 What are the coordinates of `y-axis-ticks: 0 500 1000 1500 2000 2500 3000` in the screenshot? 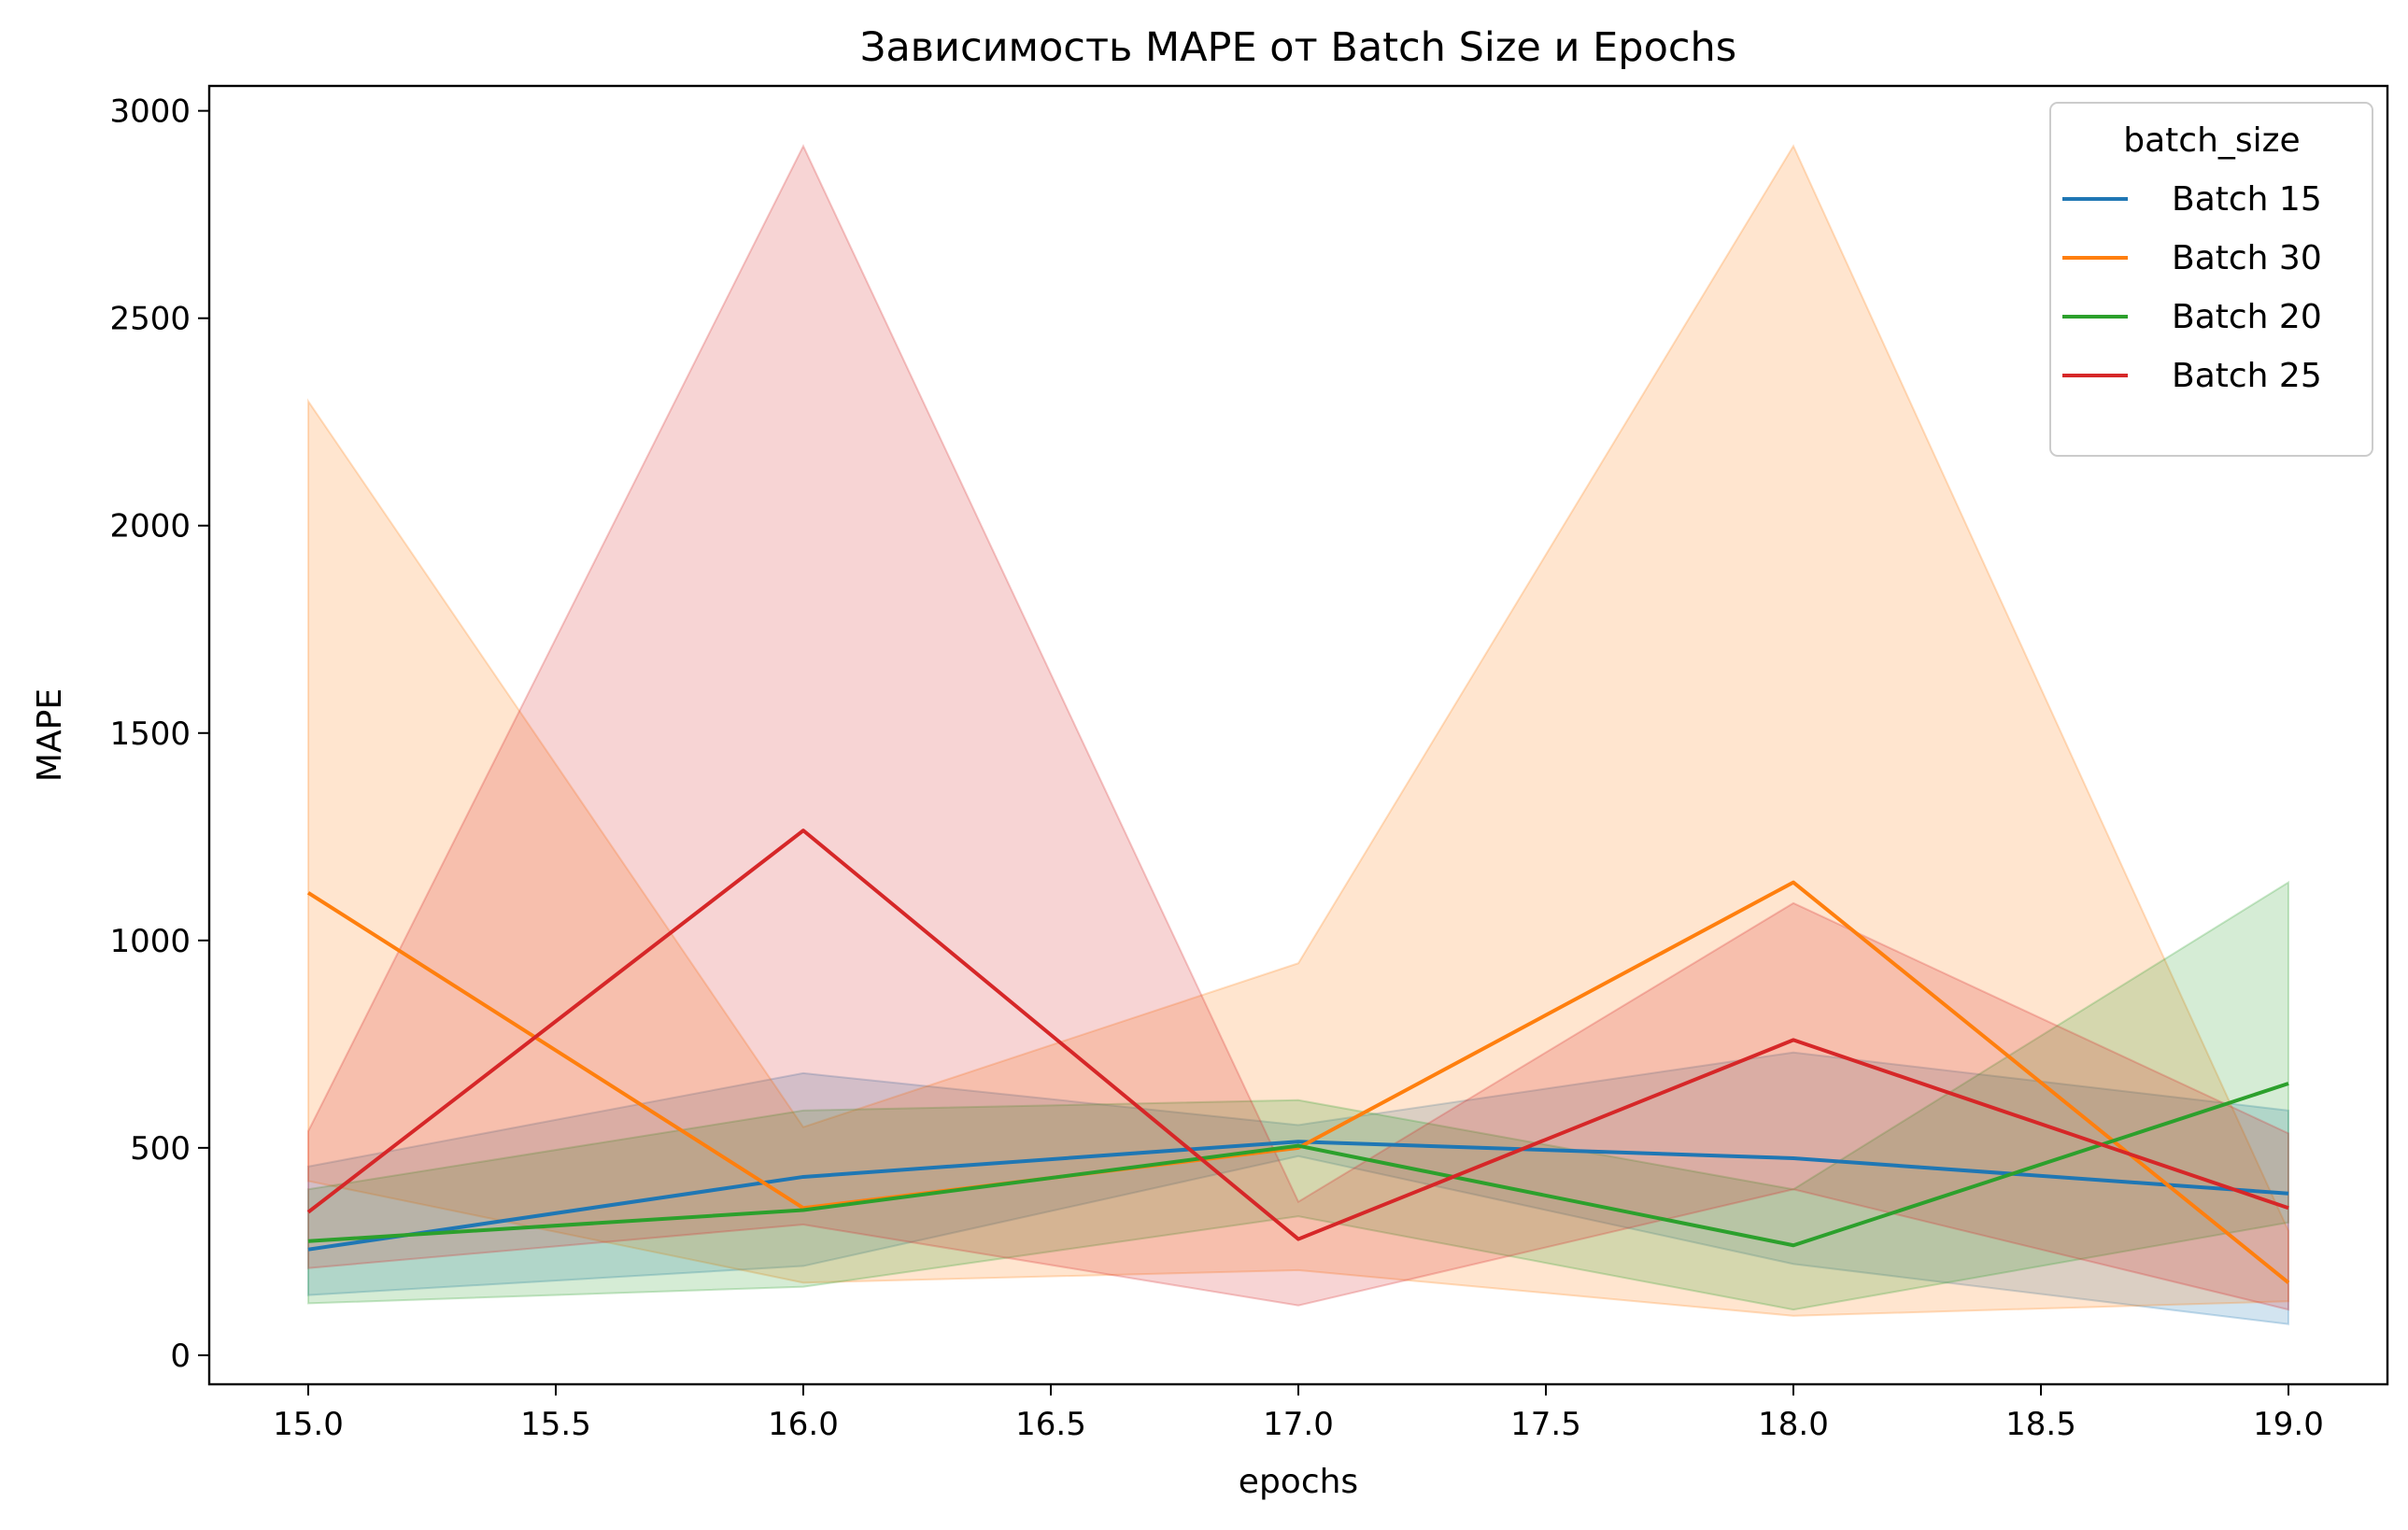 It's located at (159, 734).